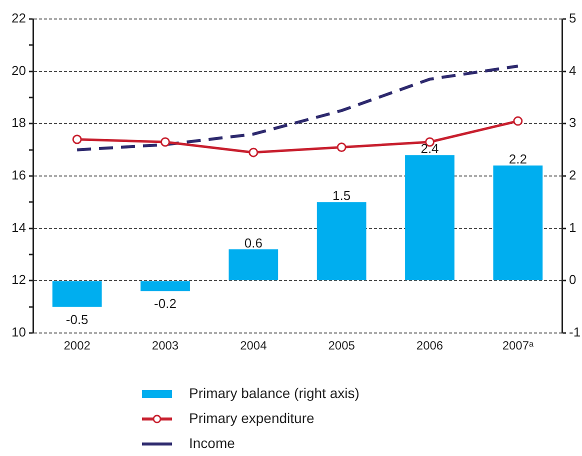  What do you see at coordinates (251, 418) in the screenshot?
I see `legend-label: Primary expenditure` at bounding box center [251, 418].